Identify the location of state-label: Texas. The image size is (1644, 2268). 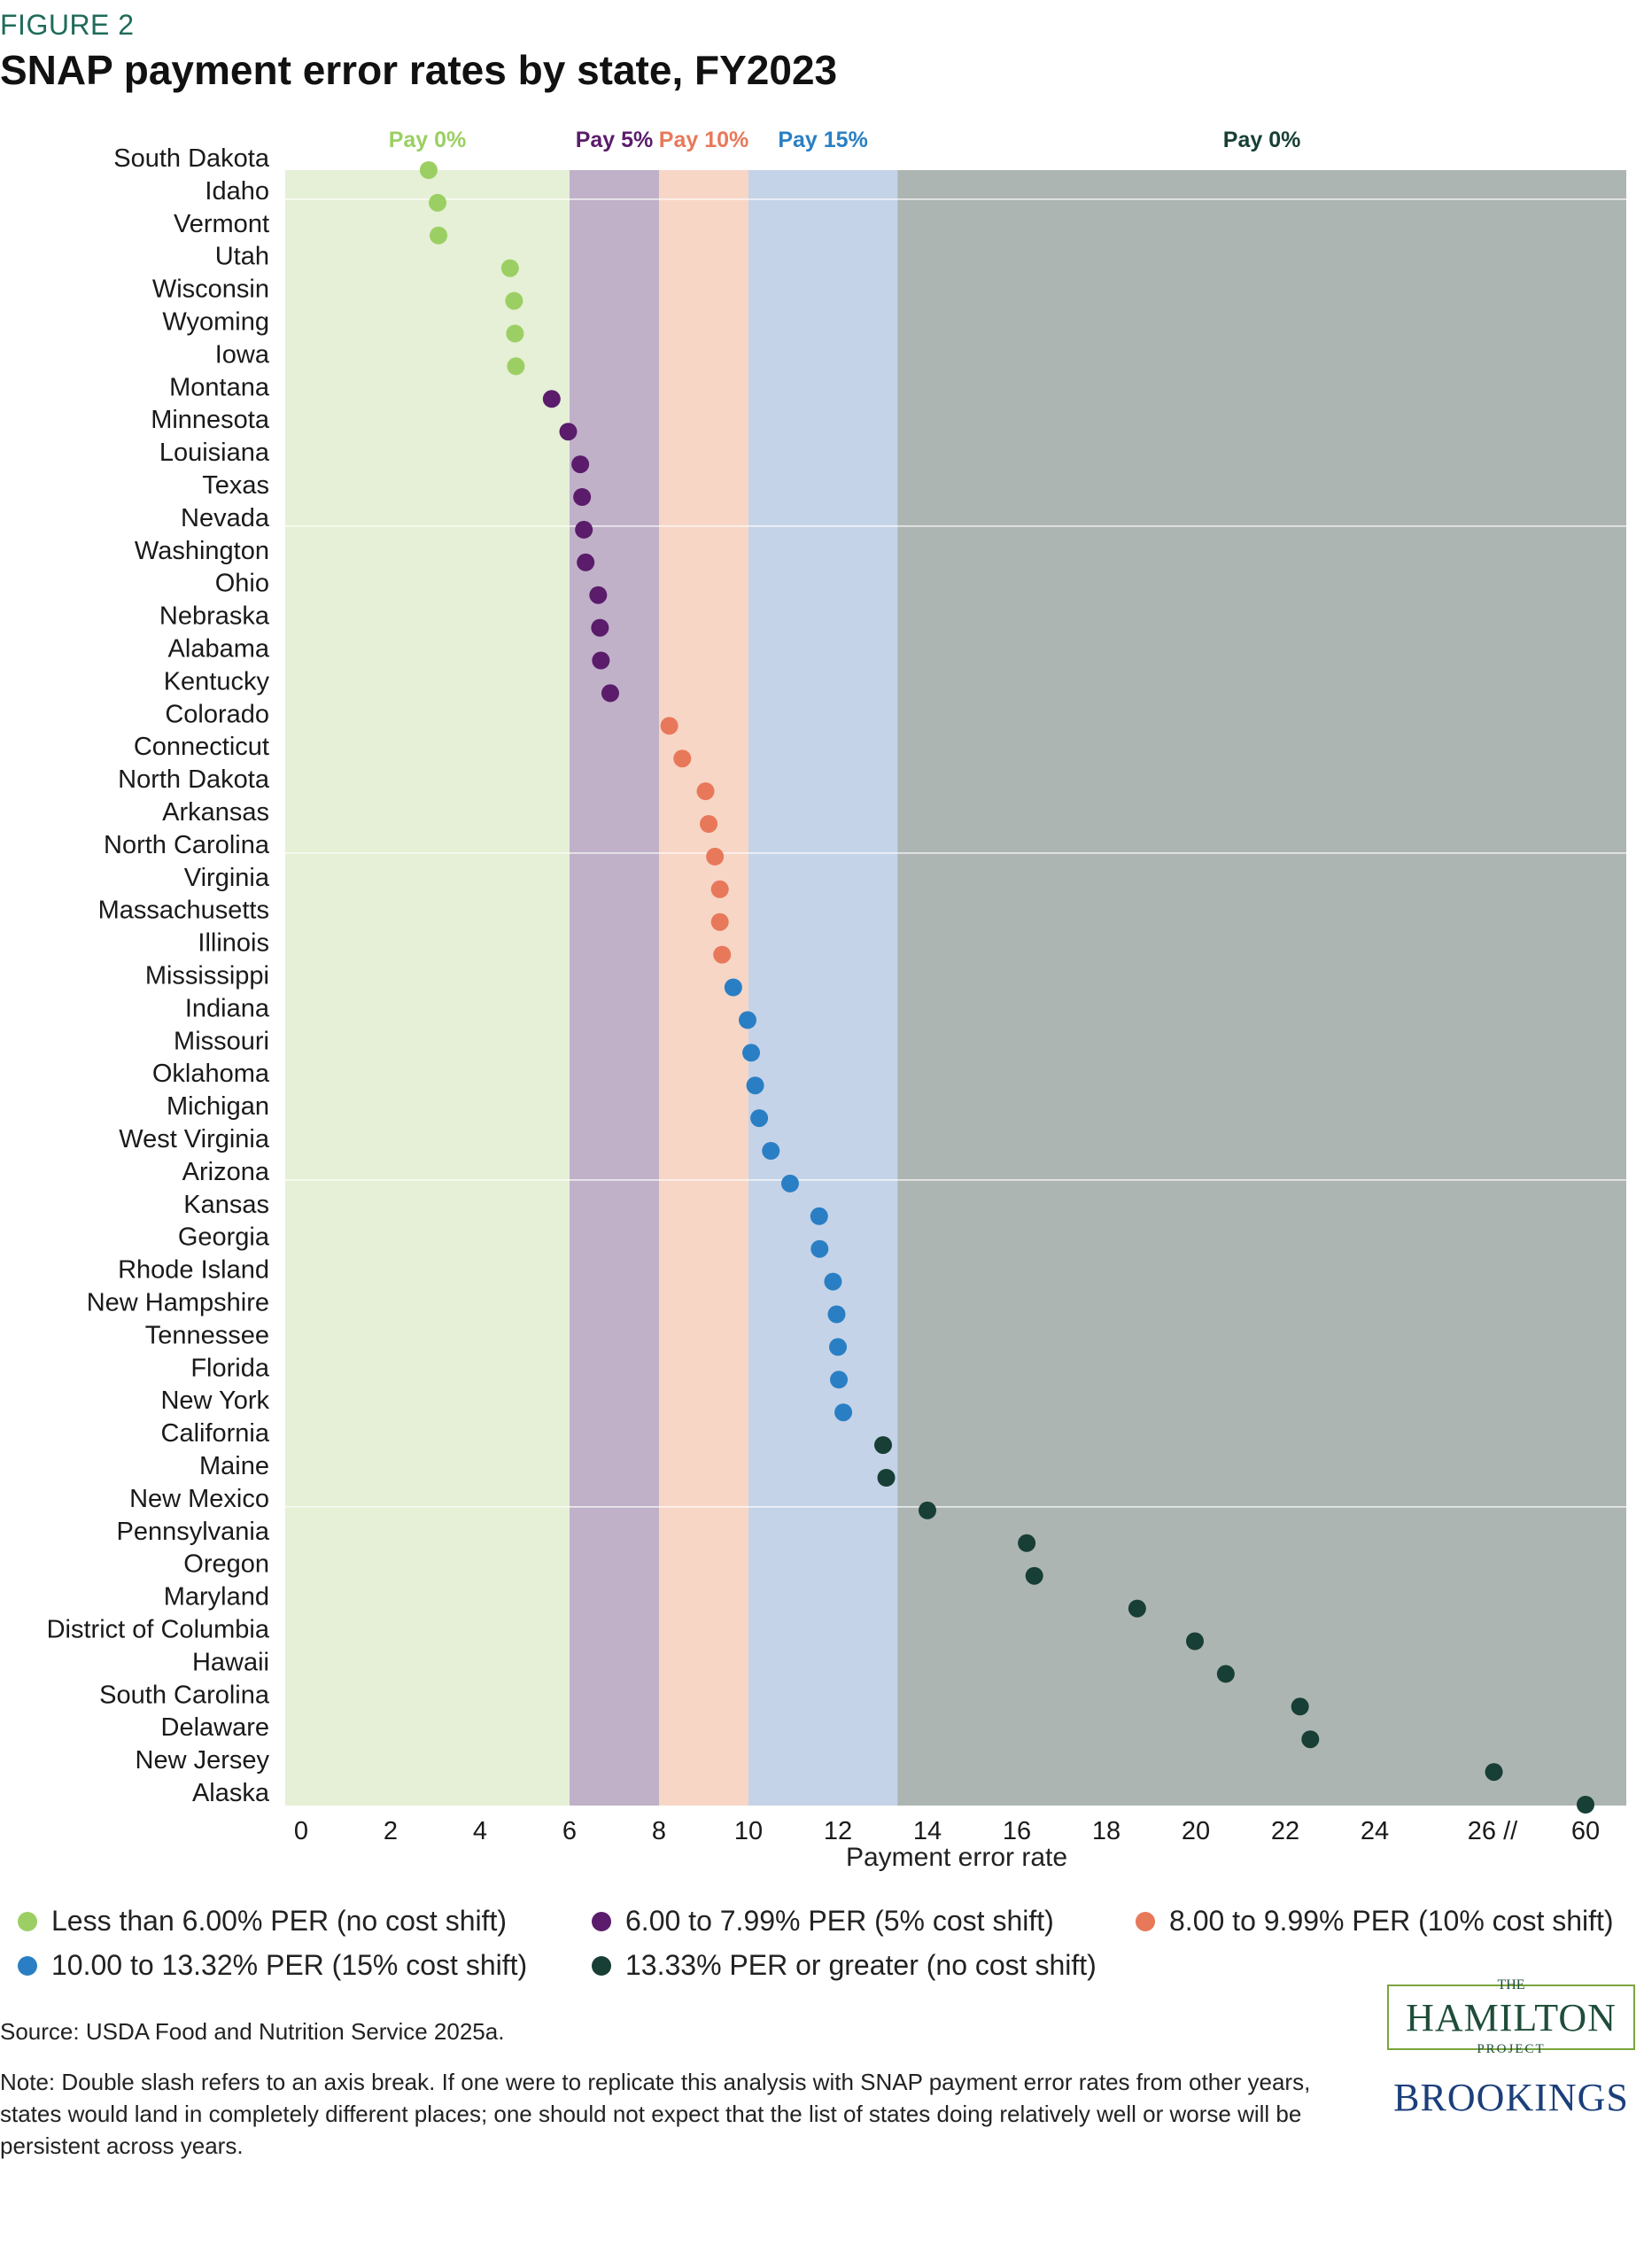
(235, 485).